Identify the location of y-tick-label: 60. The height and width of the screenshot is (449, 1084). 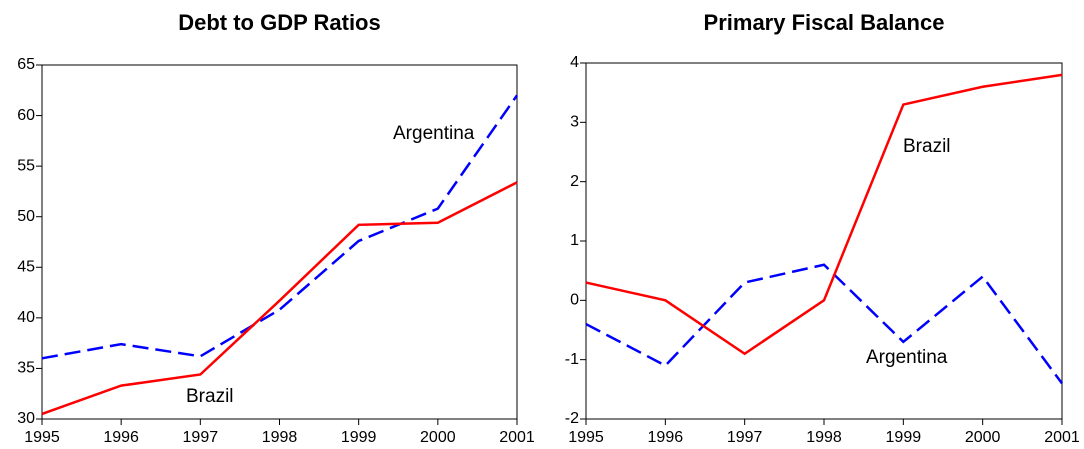
(26, 115).